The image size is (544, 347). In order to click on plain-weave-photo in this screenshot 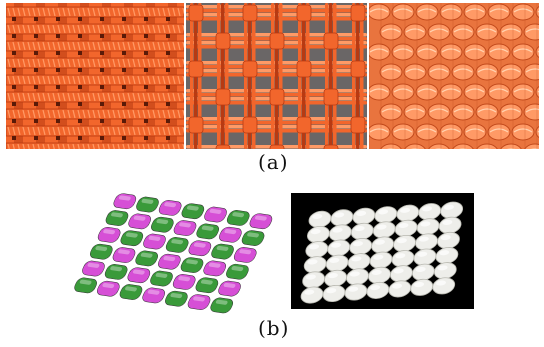, I will do `click(95, 76)`.